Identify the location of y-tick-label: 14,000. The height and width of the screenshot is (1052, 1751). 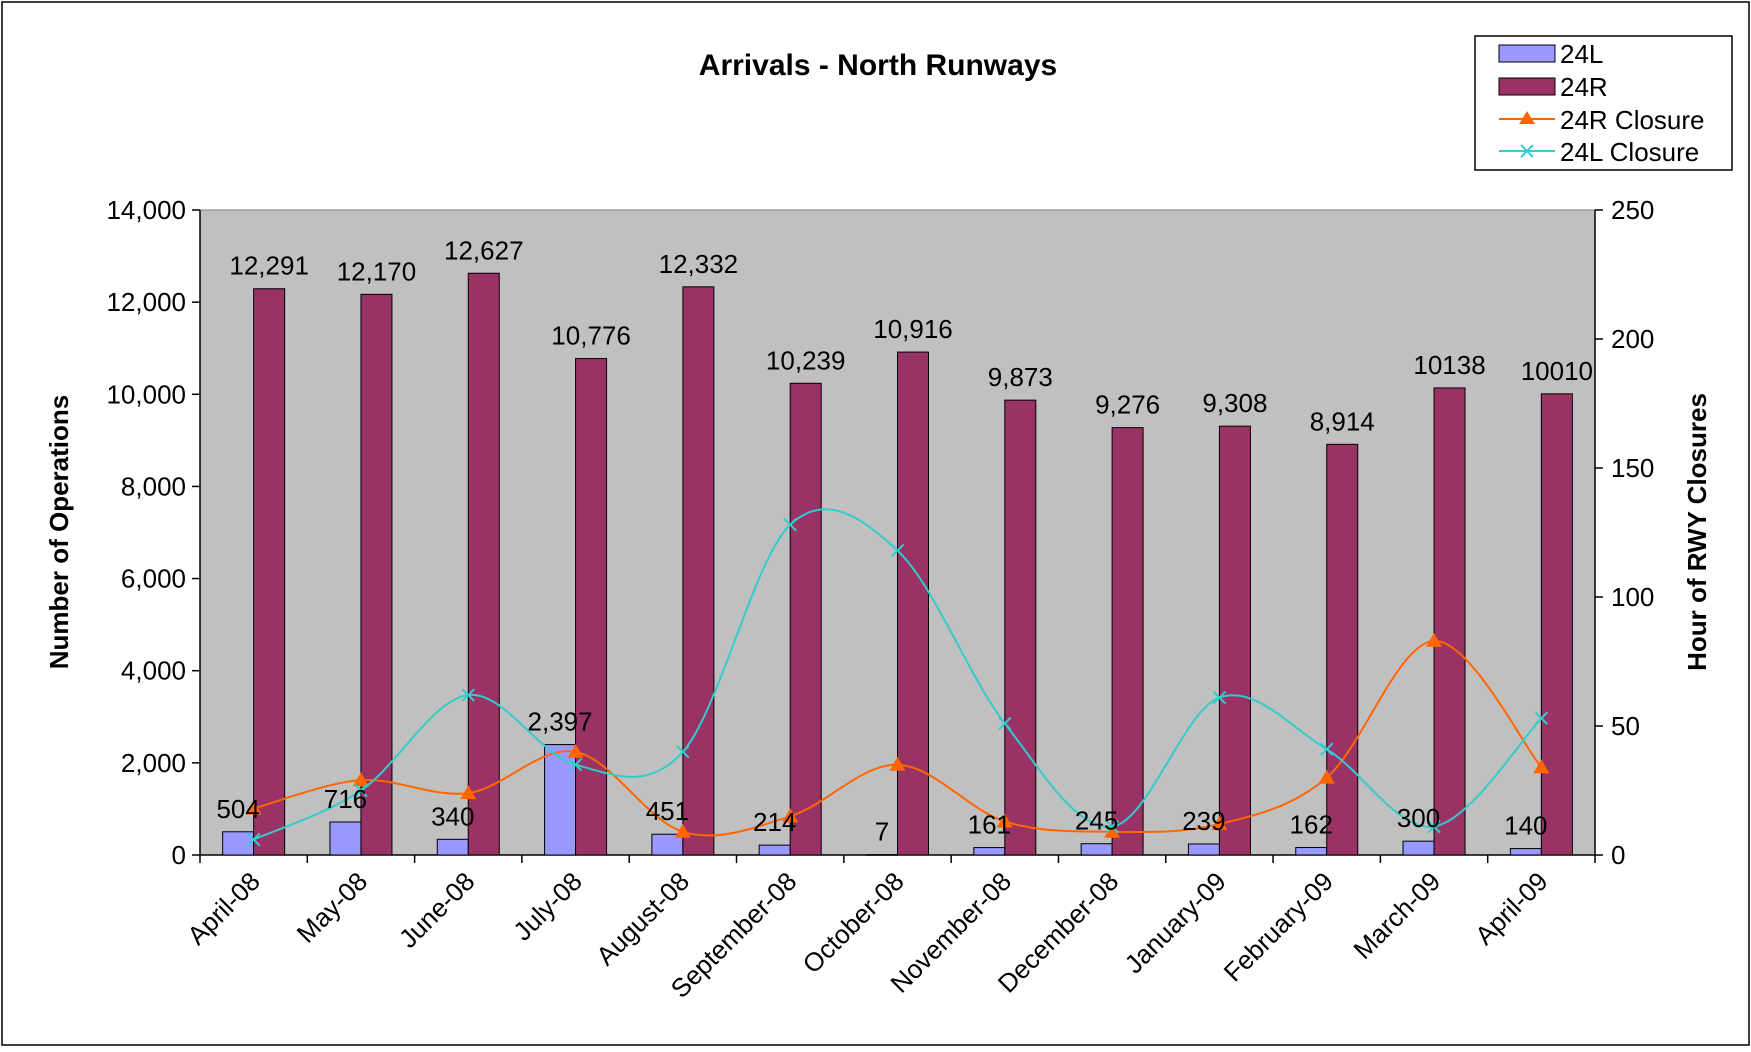
(146, 210).